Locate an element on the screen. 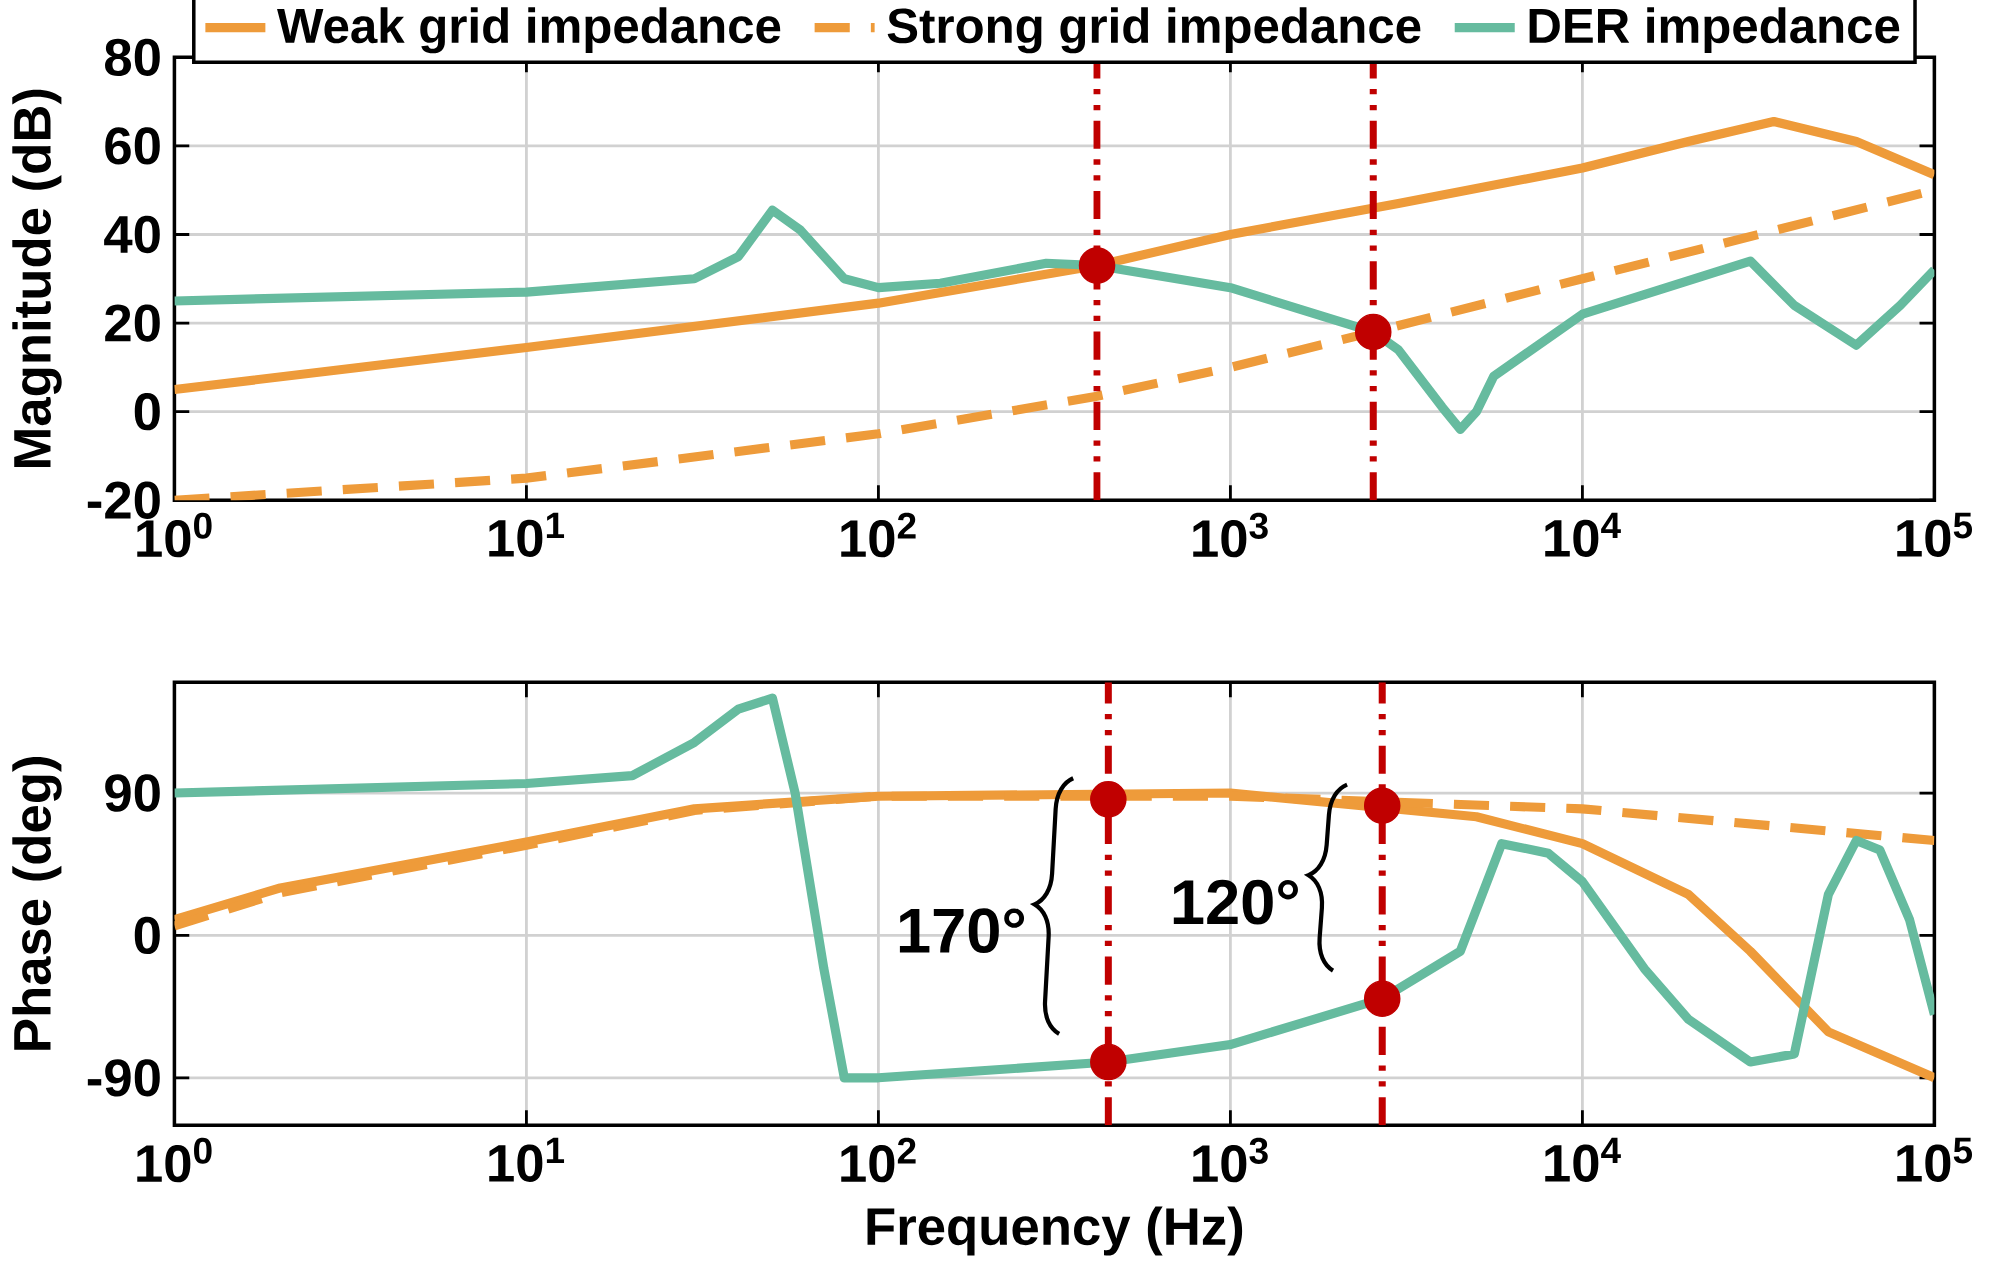  y-axis-title: Phase (deg) is located at coordinates (37, 903).